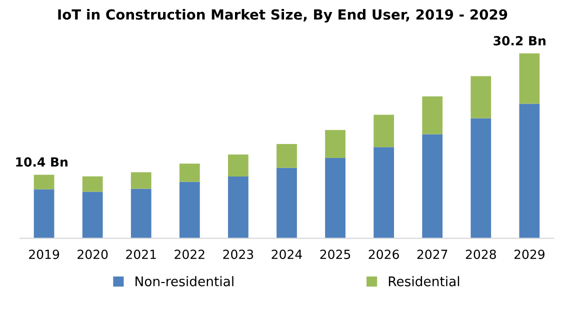 The image size is (565, 322). I want to click on annotation: 30.2 Bn, so click(520, 41).